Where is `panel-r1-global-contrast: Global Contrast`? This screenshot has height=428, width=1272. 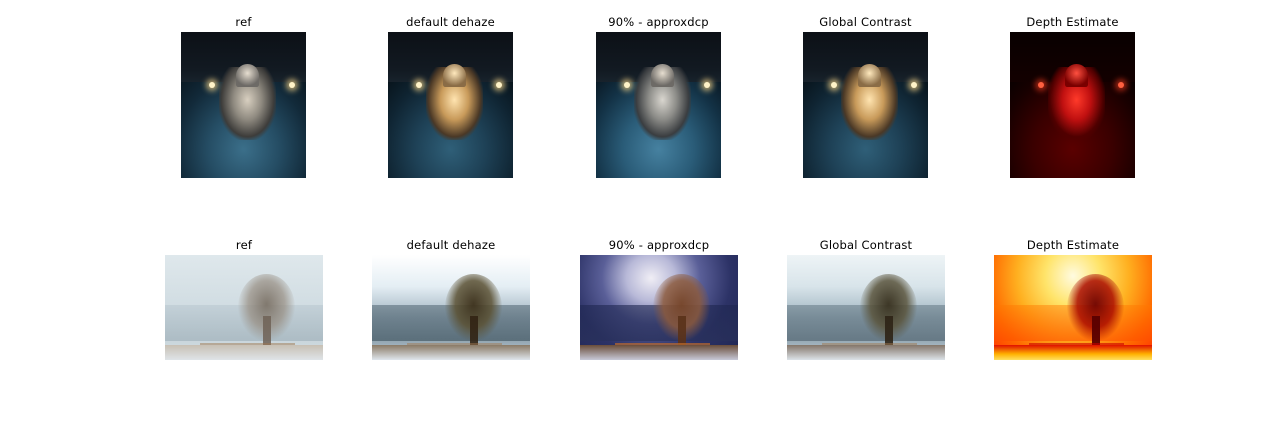
panel-r1-global-contrast: Global Contrast is located at coordinates (865, 96).